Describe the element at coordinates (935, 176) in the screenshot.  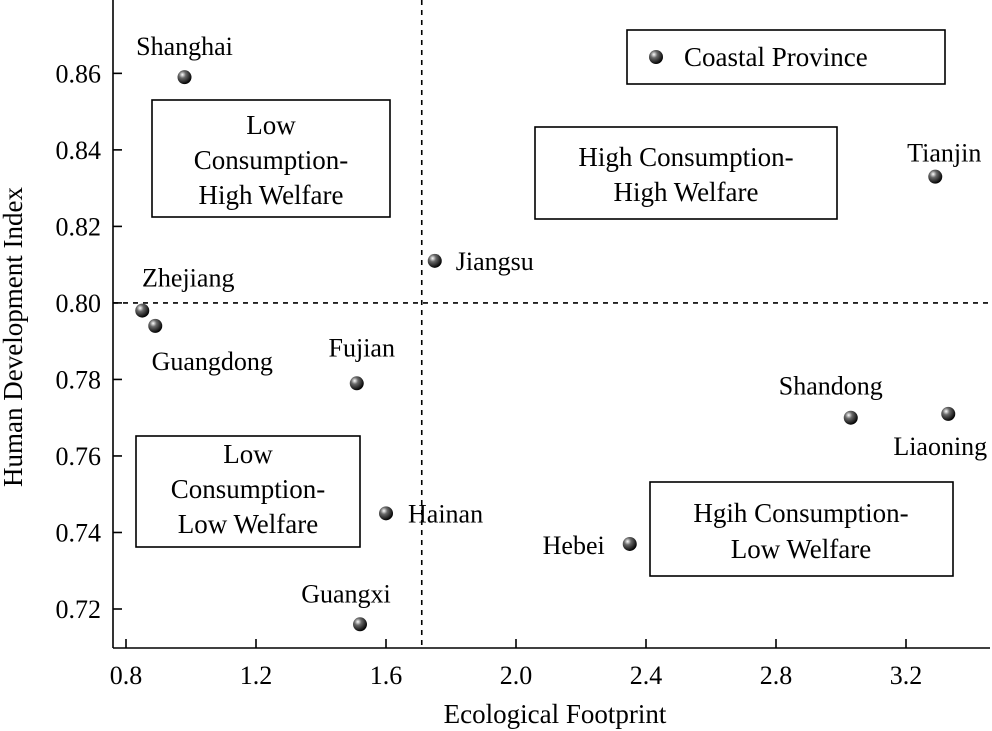
I see `data-point-tianjin` at that location.